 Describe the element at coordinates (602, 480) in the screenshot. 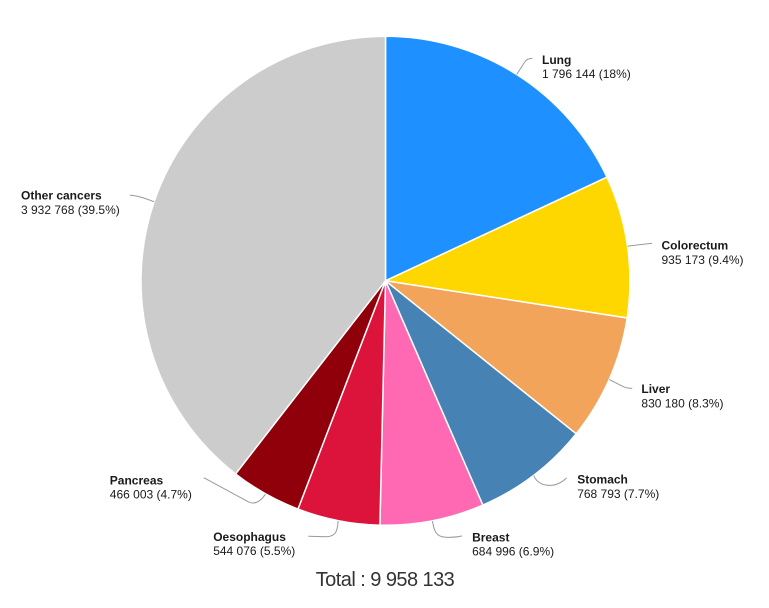

I see `svg-text: Stomach` at that location.